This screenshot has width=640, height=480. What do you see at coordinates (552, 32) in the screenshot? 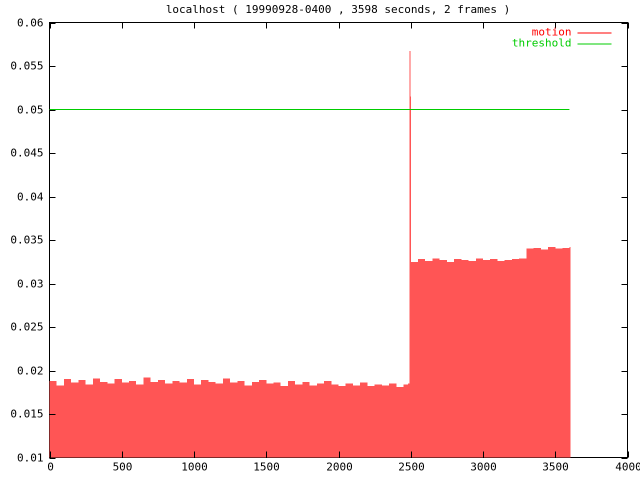
I see `legend-label: motion` at bounding box center [552, 32].